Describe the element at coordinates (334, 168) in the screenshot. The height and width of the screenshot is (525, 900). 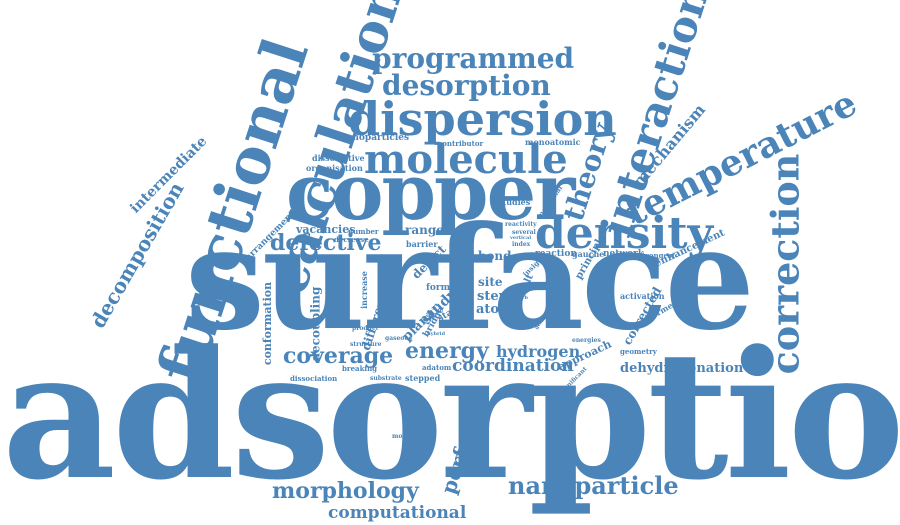
I see `word-organisation: organisation` at that location.